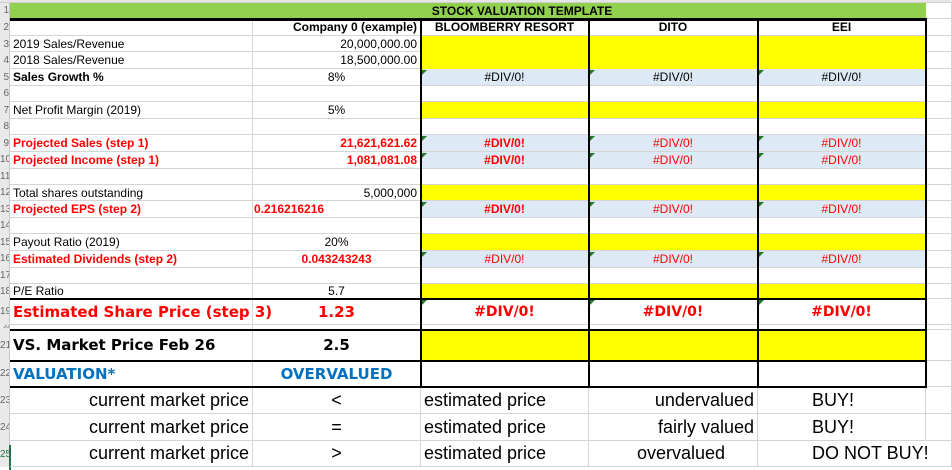  What do you see at coordinates (337, 77) in the screenshot?
I see `example-sales-growth: 8%` at bounding box center [337, 77].